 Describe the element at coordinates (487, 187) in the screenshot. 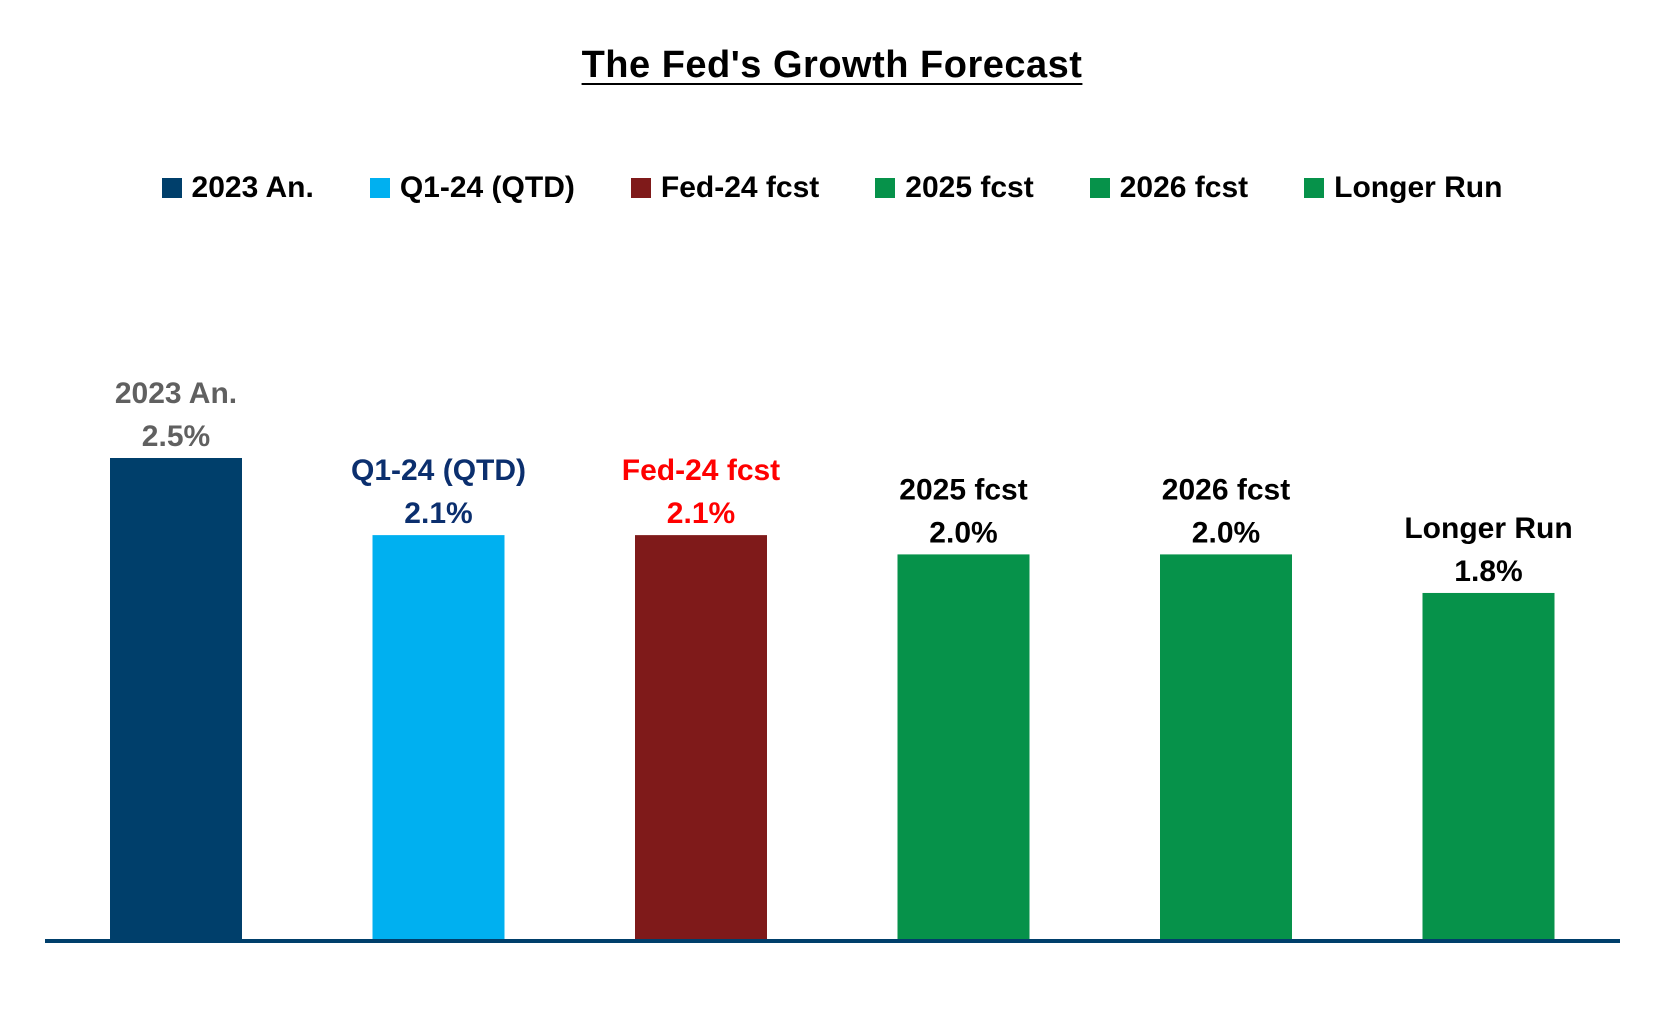

I see `legend-label: Q1-24 (QTD)` at that location.